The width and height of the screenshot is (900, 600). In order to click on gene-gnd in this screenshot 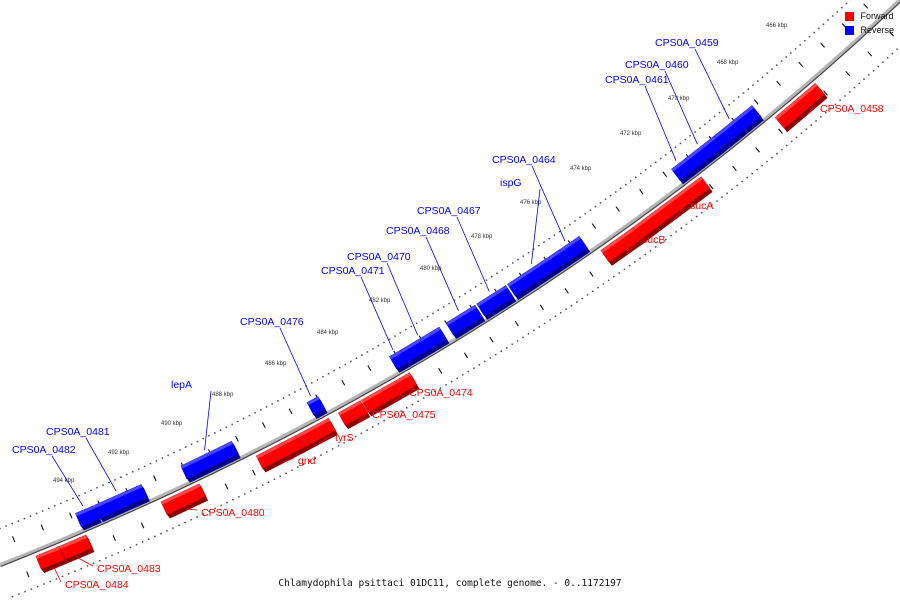, I will do `click(280, 454)`.